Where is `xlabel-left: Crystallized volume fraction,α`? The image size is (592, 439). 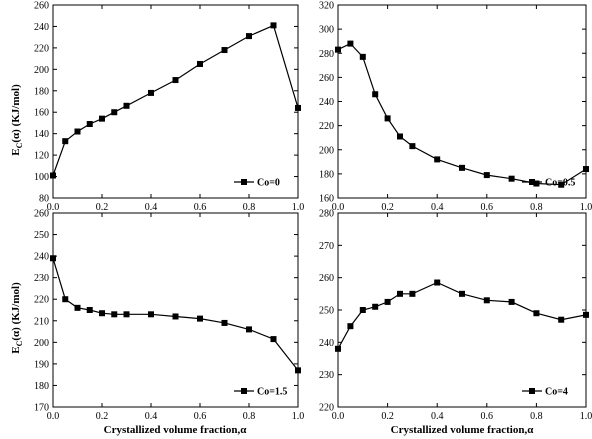
xlabel-left: Crystallized volume fraction,α is located at coordinates (176, 430).